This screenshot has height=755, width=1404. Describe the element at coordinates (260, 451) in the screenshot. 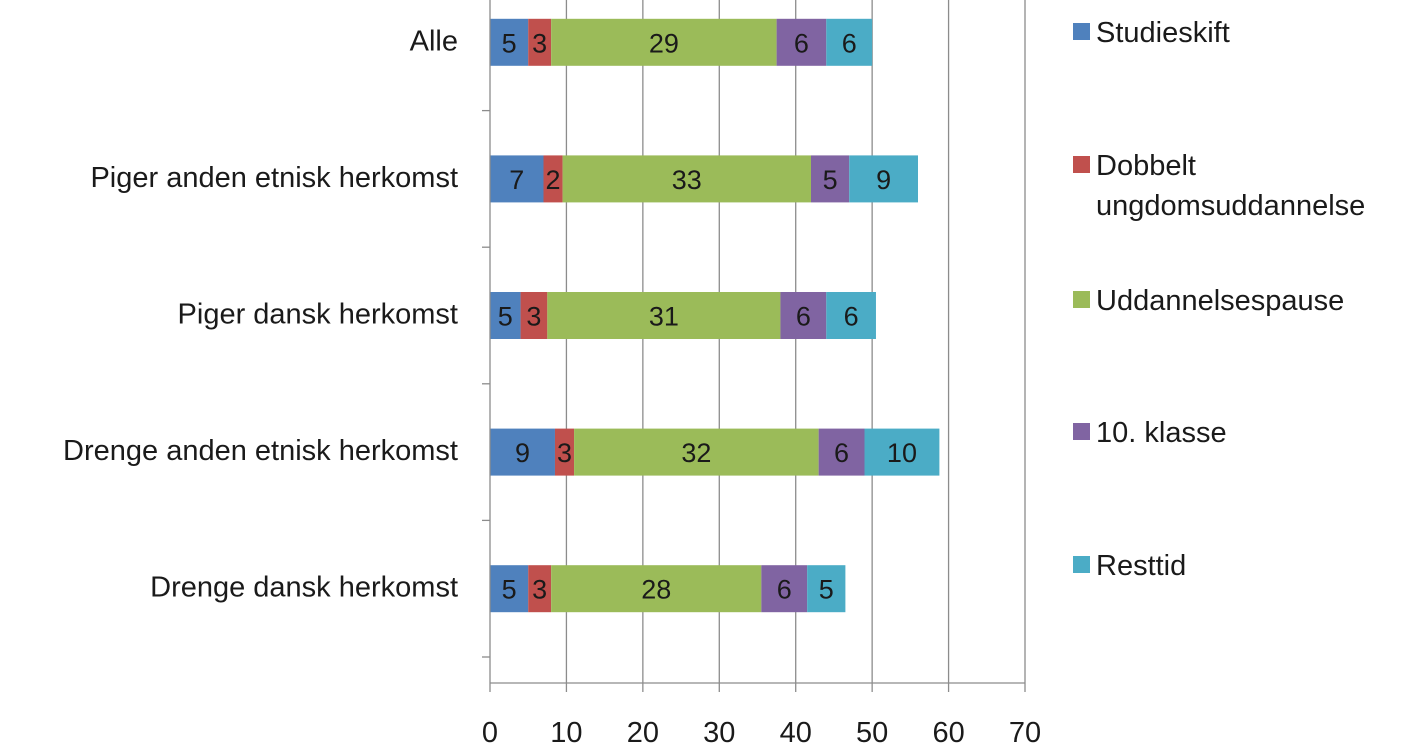

I see `category-label: Drenge anden etnisk herkomst` at that location.